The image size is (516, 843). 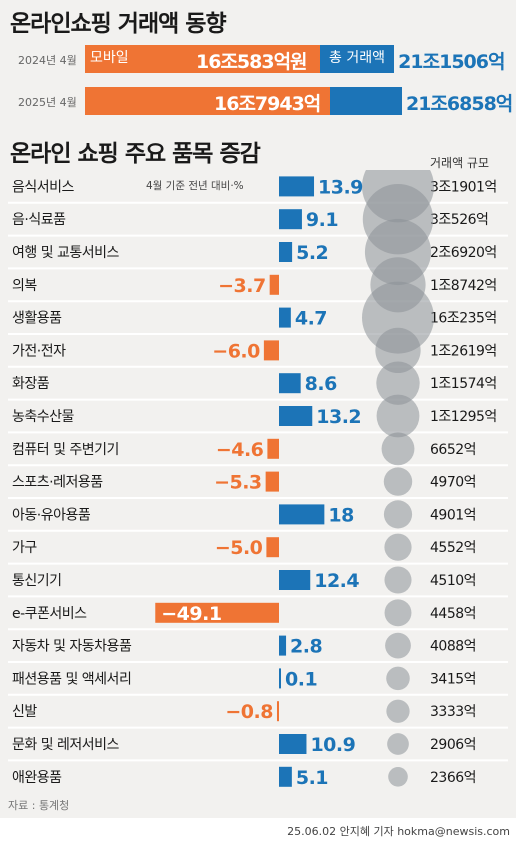 What do you see at coordinates (238, 483) in the screenshot?
I see `value-label: −5.3` at bounding box center [238, 483].